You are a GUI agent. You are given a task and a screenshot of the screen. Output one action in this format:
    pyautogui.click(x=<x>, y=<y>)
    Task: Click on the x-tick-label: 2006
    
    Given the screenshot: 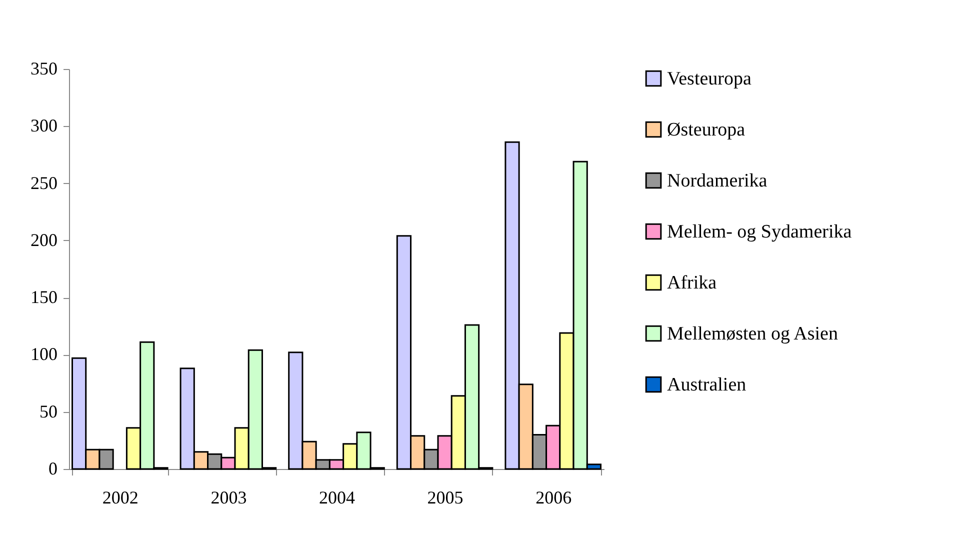 What is the action you would take?
    pyautogui.click(x=554, y=498)
    